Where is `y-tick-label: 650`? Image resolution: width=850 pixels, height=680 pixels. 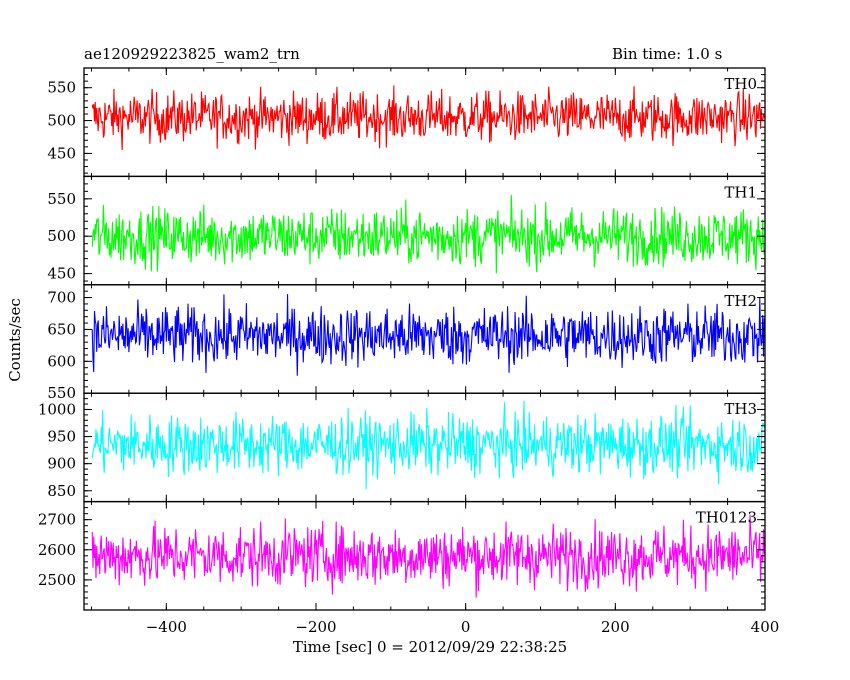 y-tick-label: 650 is located at coordinates (61, 329).